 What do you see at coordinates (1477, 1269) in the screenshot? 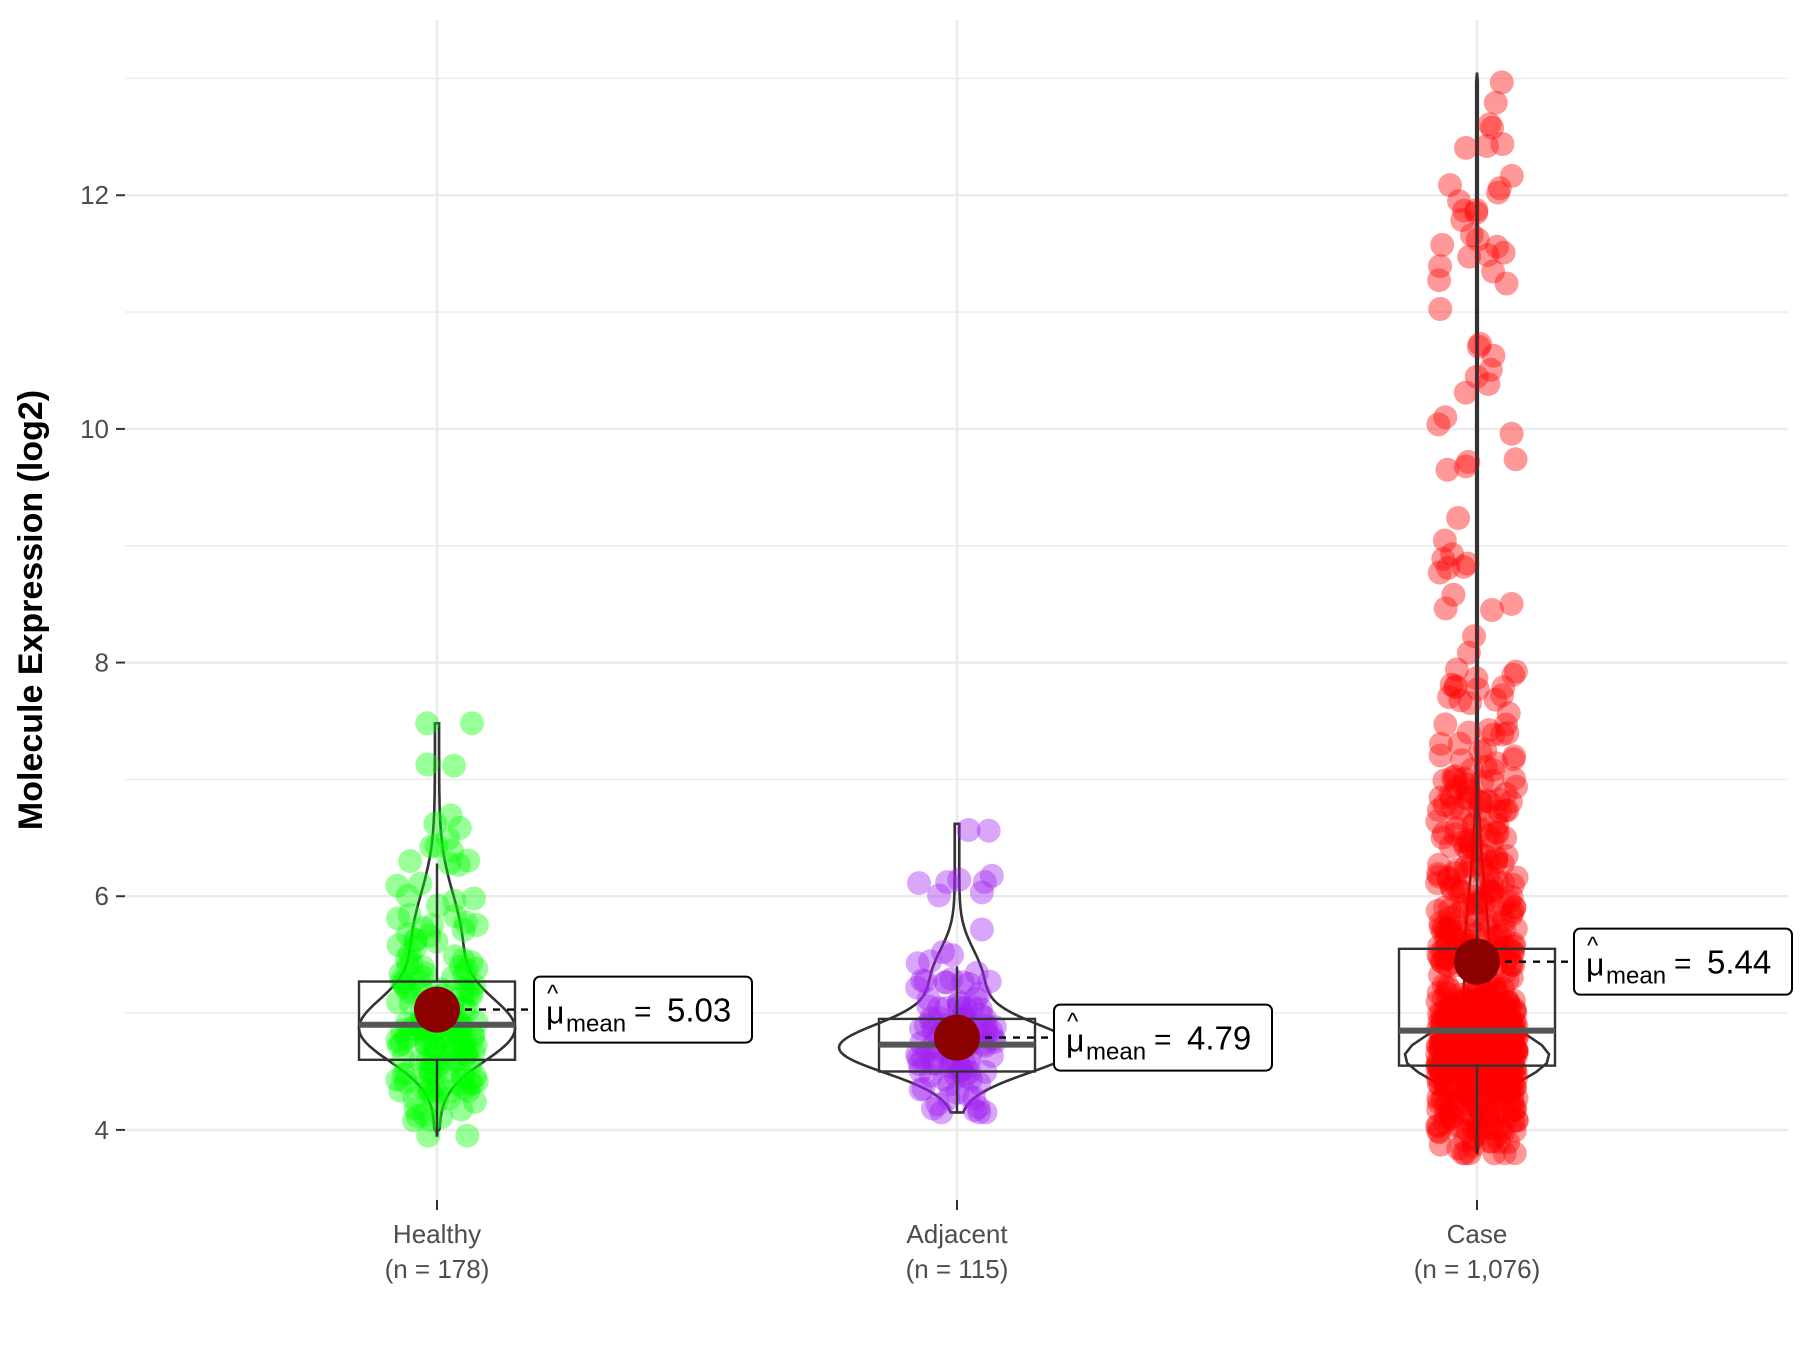
I see `x-tick-count-case: (n = 1,076)` at bounding box center [1477, 1269].